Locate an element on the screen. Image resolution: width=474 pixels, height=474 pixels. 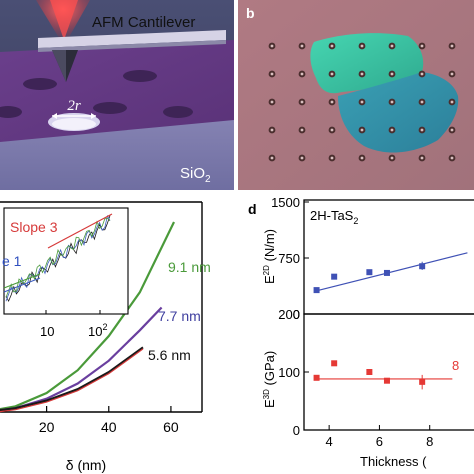
bottom-y-tick-label: 0 is located at coordinates (296, 430).